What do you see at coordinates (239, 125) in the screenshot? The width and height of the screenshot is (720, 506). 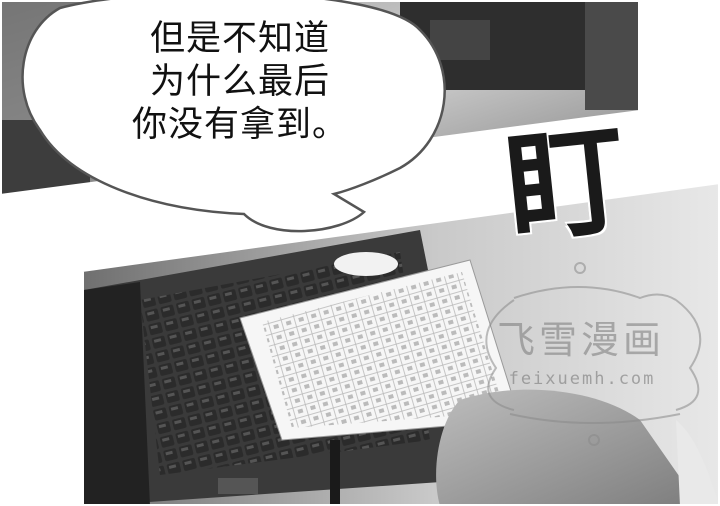 I see `speech-line: 你没有拿到。` at bounding box center [239, 125].